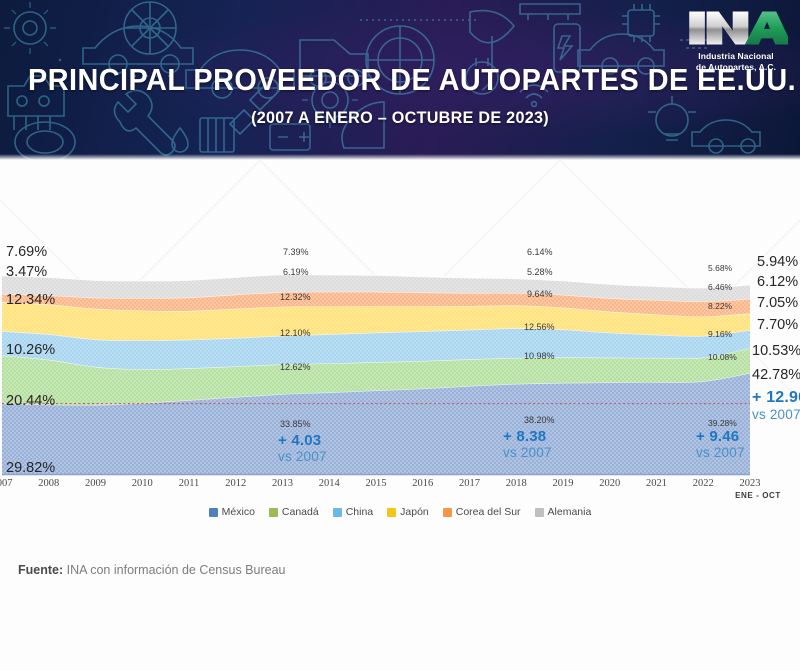 This screenshot has height=671, width=800. What do you see at coordinates (758, 495) in the screenshot?
I see `x-axis-sublabel: ENE - OCT` at bounding box center [758, 495].